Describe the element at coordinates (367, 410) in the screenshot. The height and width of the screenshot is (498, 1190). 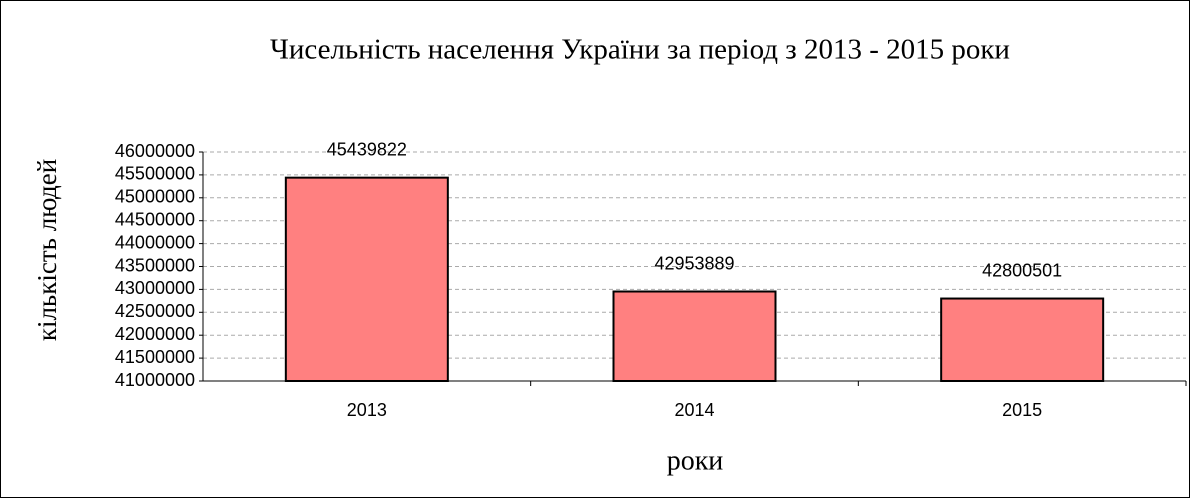
I see `x-tick-label: 2013` at that location.